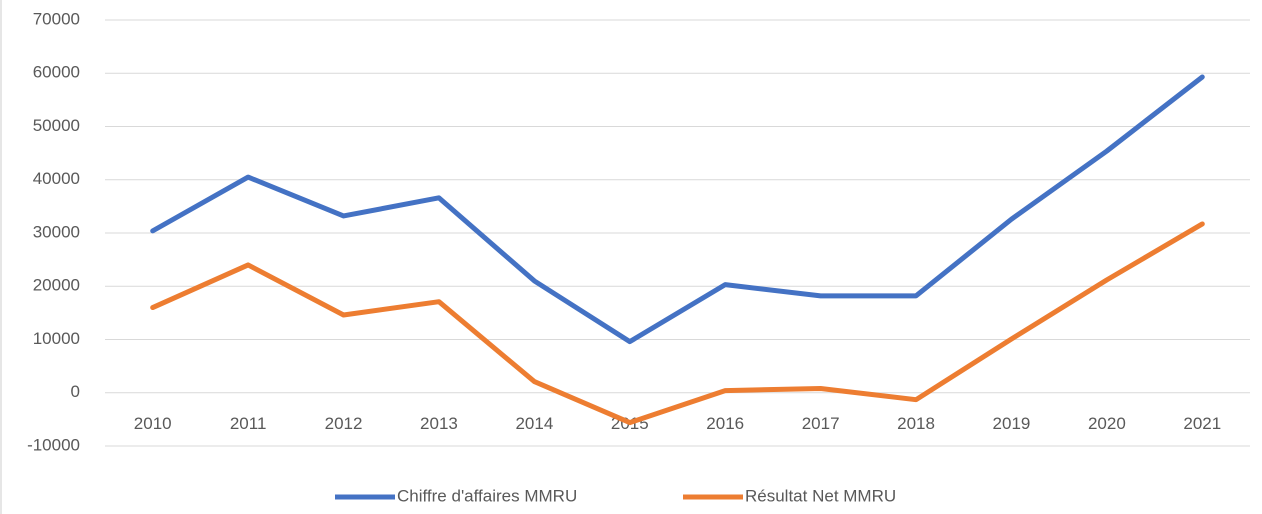 The height and width of the screenshot is (514, 1262). I want to click on x-tick-label: 2019, so click(1012, 423).